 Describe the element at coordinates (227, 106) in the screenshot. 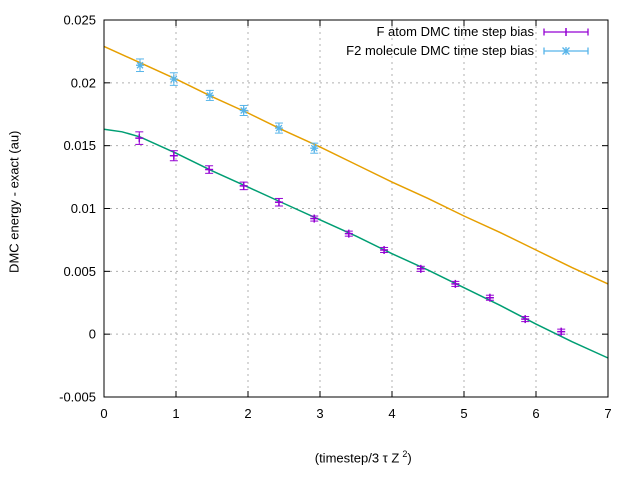

I see `data-points` at that location.